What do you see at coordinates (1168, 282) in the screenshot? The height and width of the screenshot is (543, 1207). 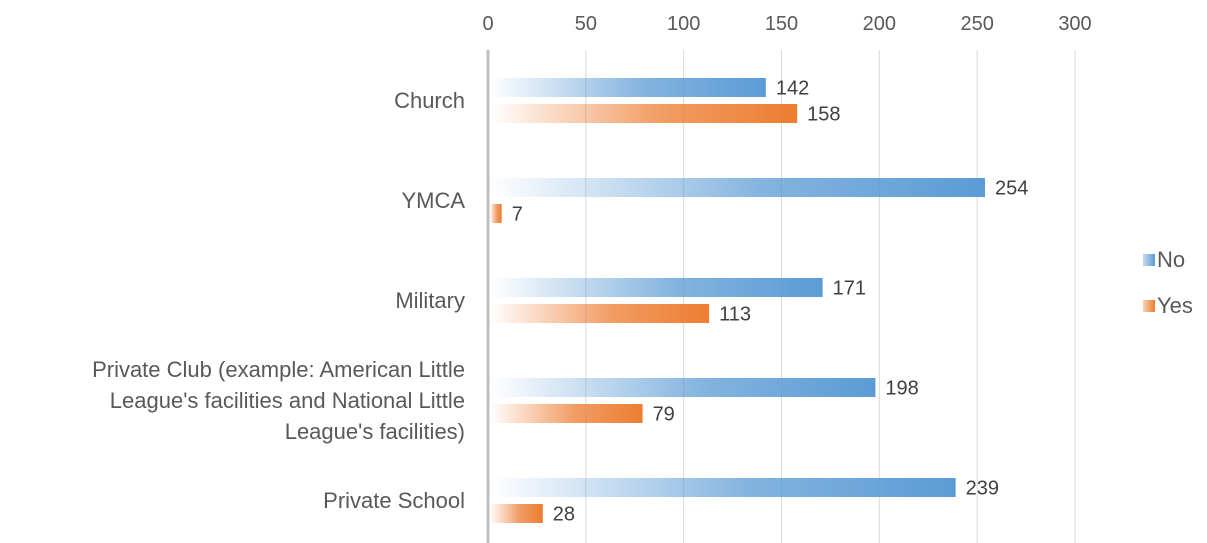 I see `legend: No Yes` at bounding box center [1168, 282].